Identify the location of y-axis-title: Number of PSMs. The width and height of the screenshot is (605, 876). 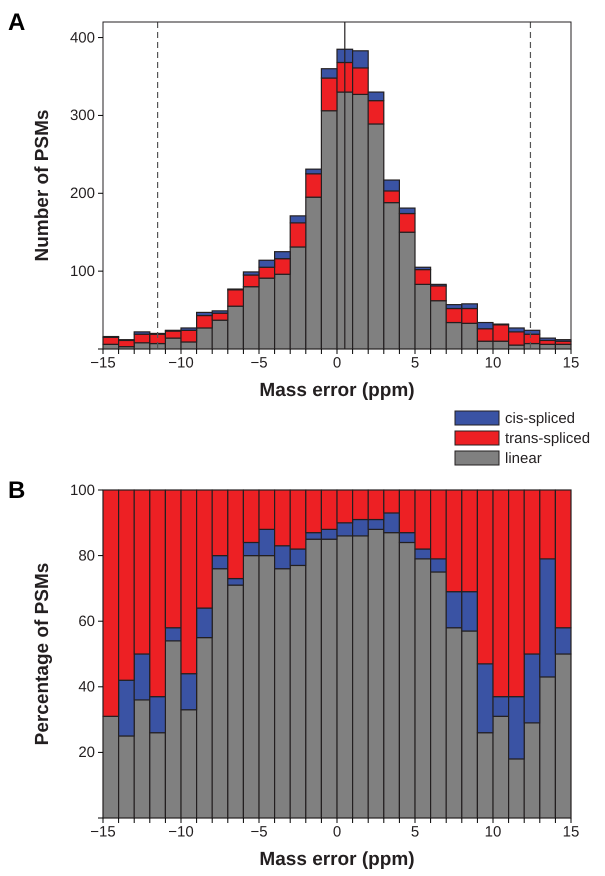
(42, 185).